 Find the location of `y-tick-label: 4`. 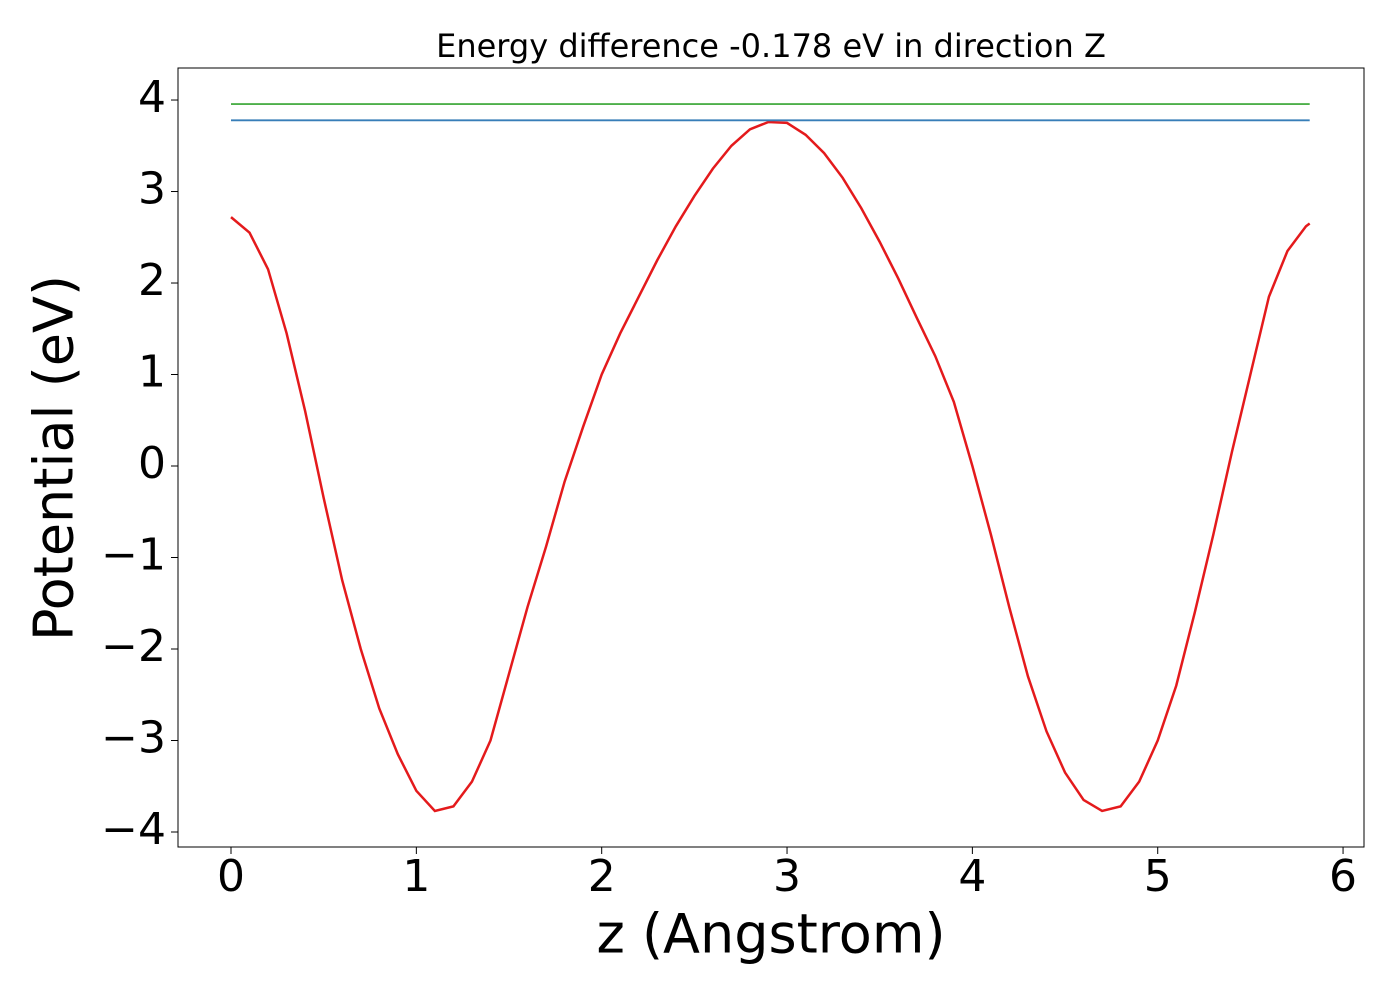

y-tick-label: 4 is located at coordinates (152, 97).